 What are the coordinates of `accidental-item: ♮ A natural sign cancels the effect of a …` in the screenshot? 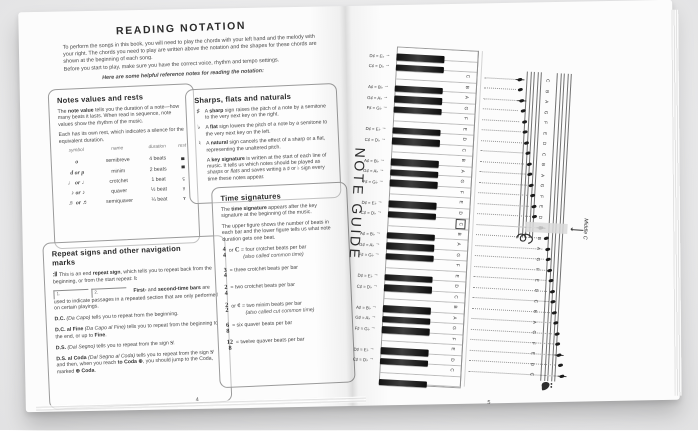 It's located at (263, 145).